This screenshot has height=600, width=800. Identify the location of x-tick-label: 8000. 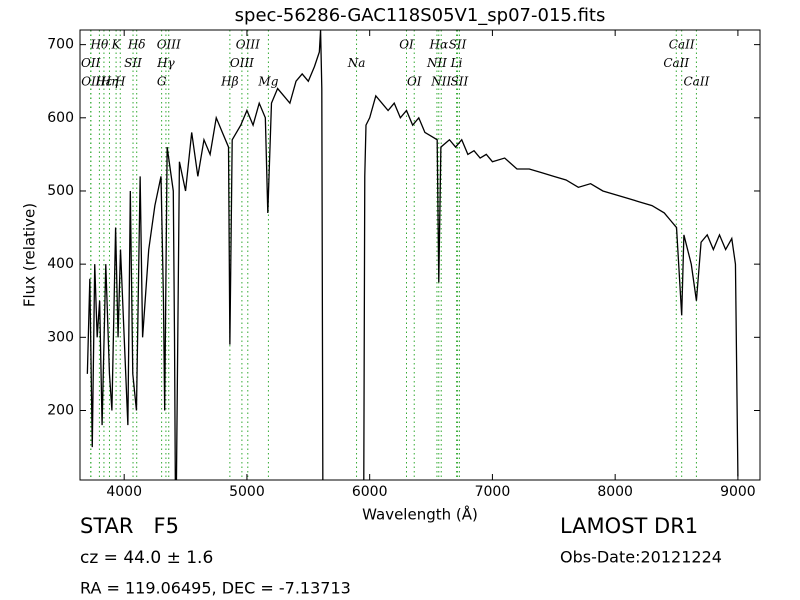
(615, 492).